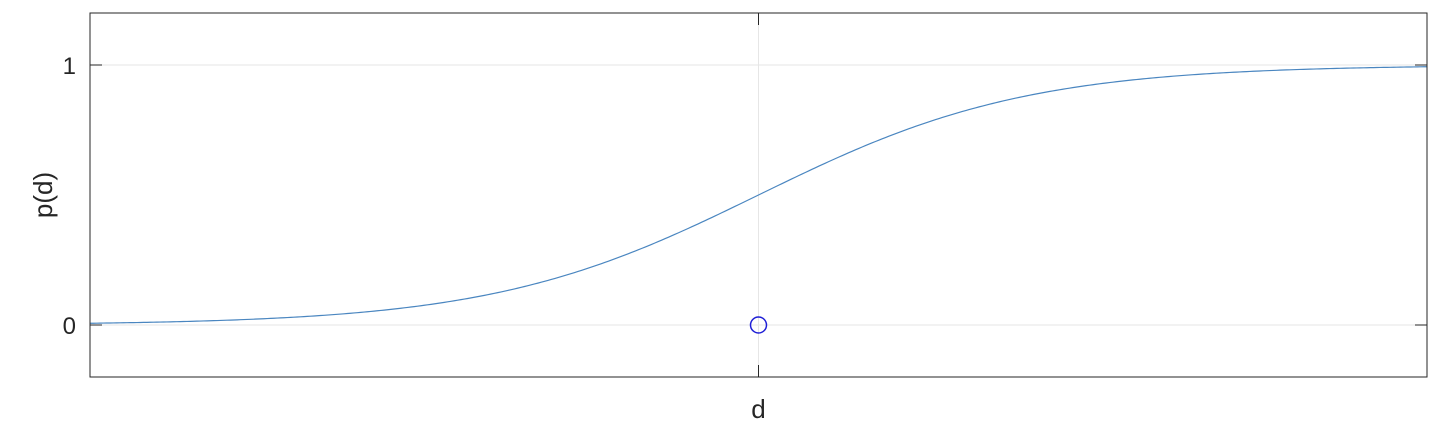 This screenshot has height=432, width=1454. Describe the element at coordinates (43, 195) in the screenshot. I see `y-axis-label: p(d)` at that location.